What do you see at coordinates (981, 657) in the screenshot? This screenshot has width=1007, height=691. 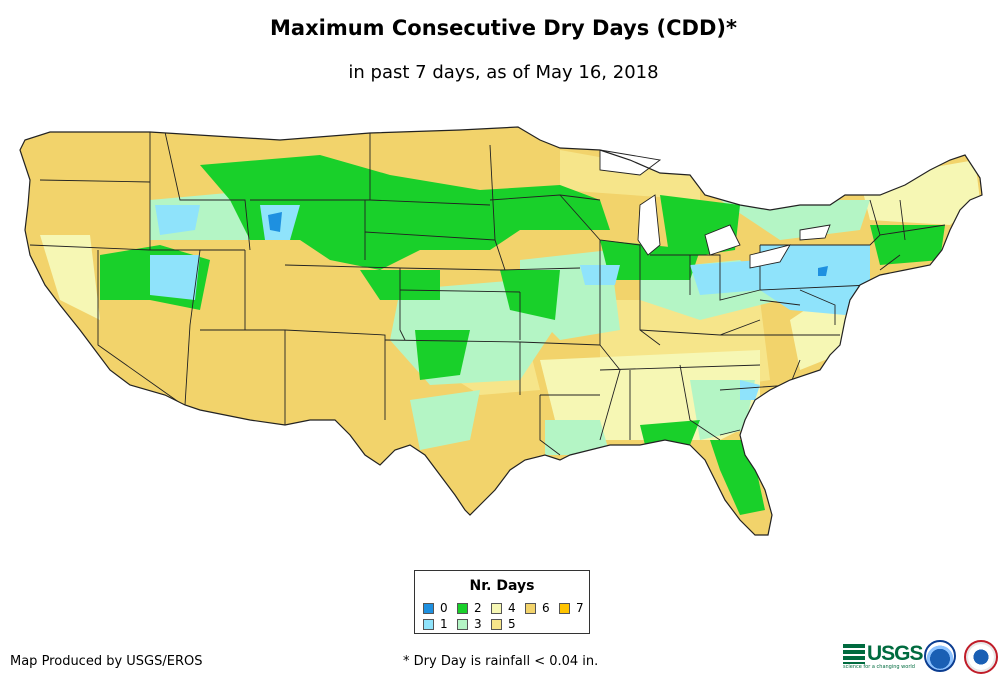 I see `nws-logo` at bounding box center [981, 657].